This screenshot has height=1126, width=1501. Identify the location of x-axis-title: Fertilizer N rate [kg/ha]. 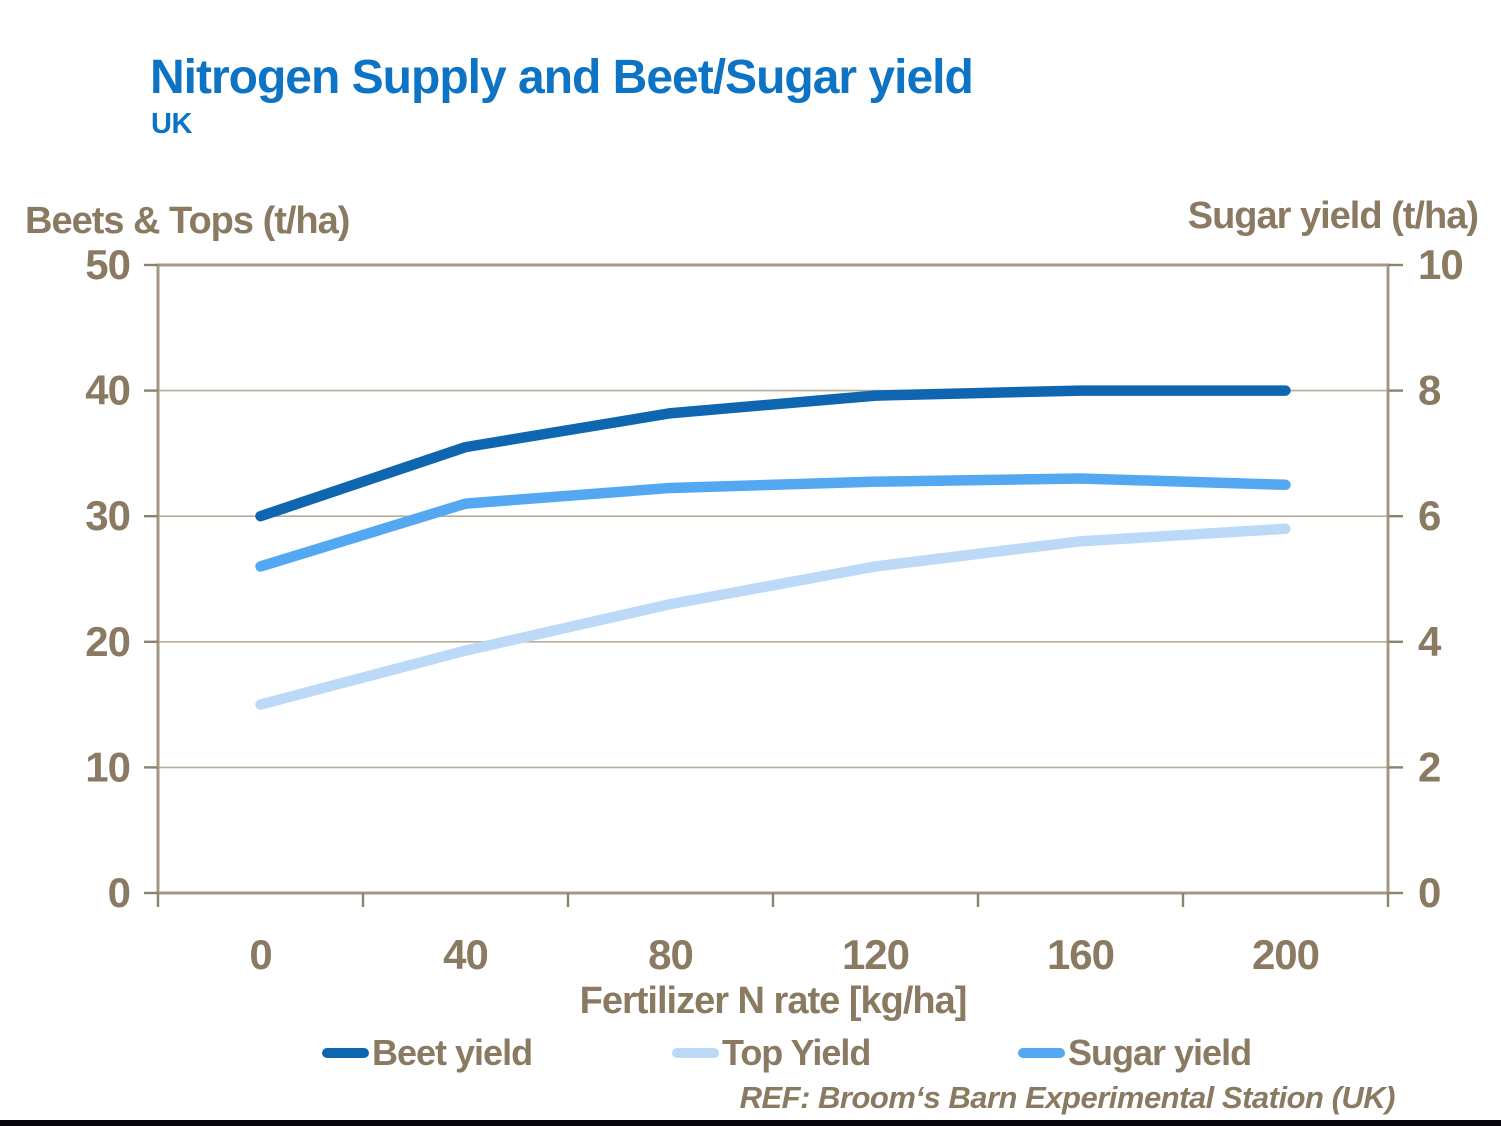
(773, 1001).